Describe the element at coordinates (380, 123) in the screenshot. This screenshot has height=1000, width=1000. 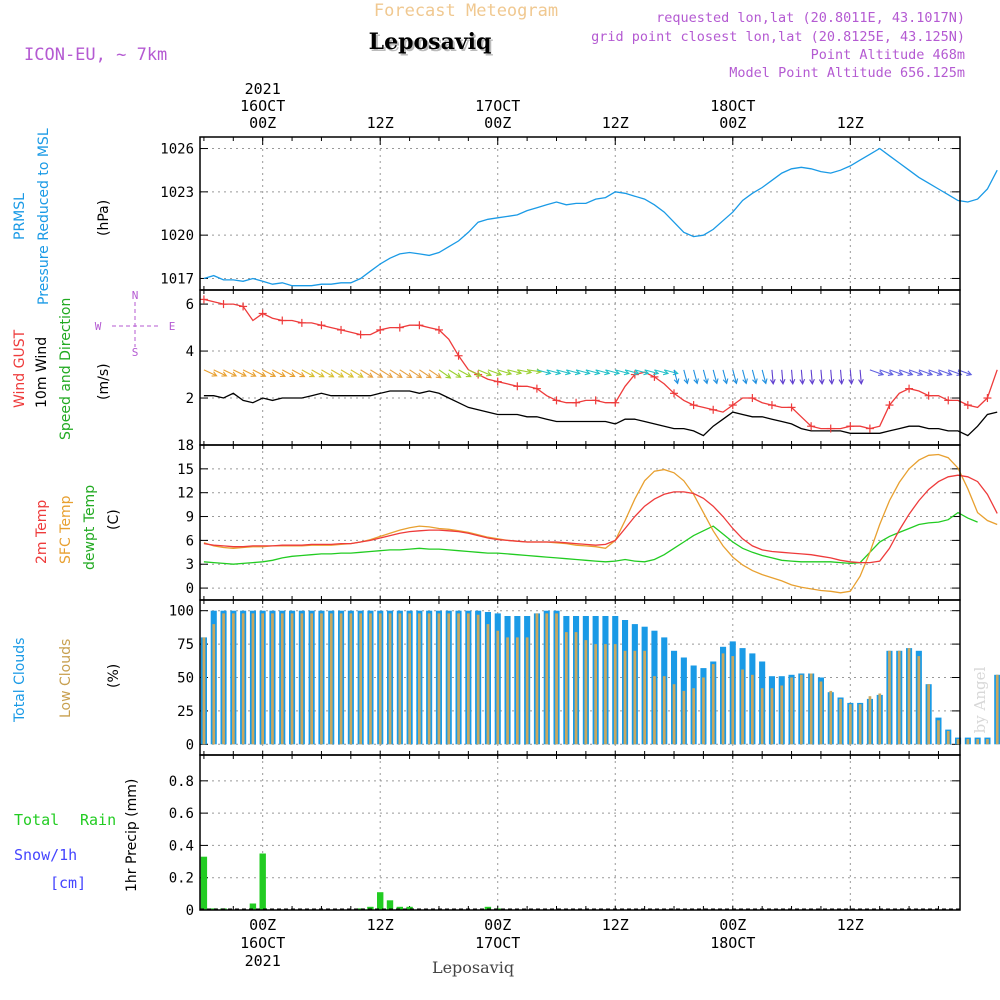
I see `top-time-label: 12Z` at that location.